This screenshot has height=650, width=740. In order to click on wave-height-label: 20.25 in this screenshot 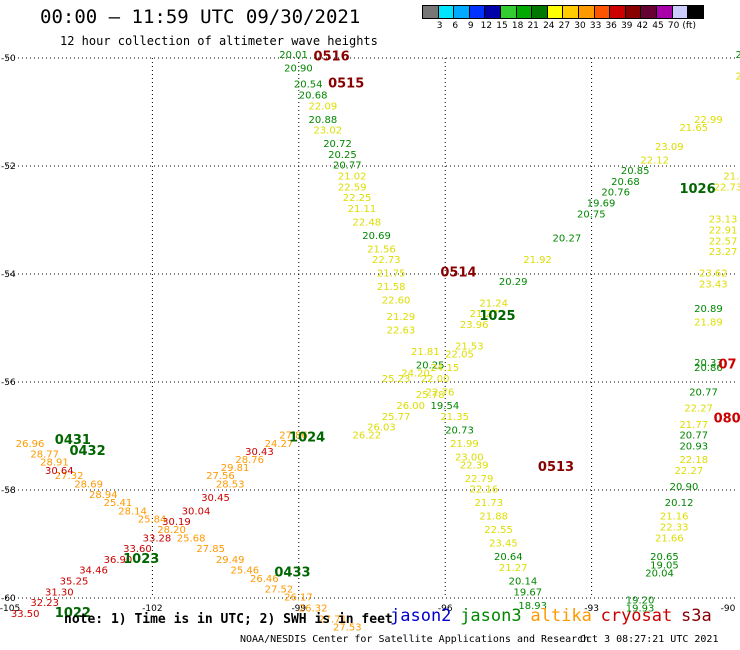, I will do `click(342, 155)`.